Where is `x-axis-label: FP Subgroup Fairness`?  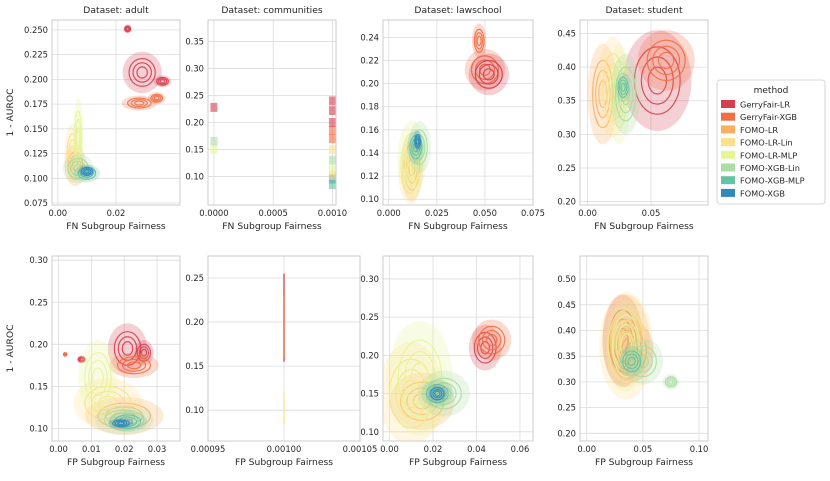 x-axis-label: FP Subgroup Fairness is located at coordinates (284, 462).